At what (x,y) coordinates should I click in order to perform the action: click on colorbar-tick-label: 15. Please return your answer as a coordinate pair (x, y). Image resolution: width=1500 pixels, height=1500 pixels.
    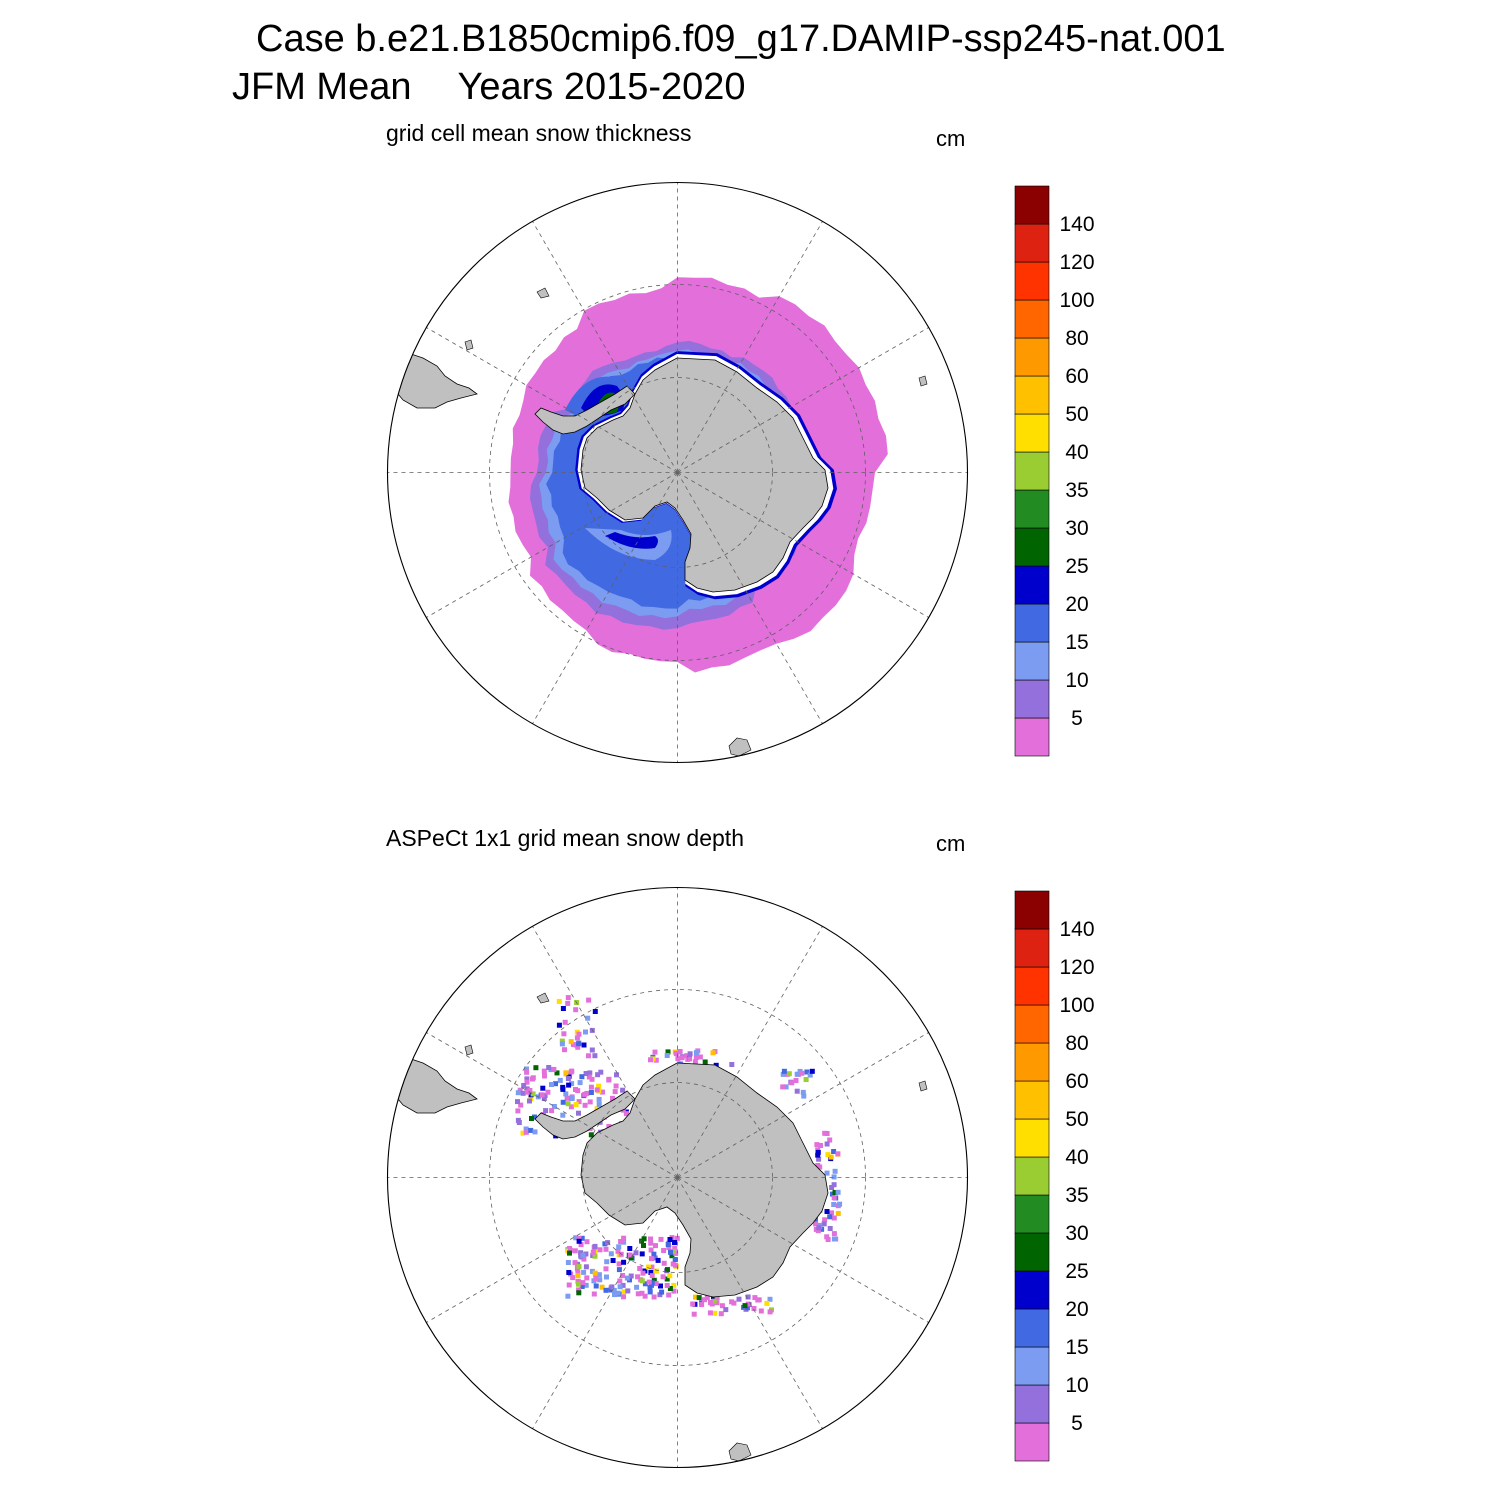
    Looking at the image, I should click on (1076, 642).